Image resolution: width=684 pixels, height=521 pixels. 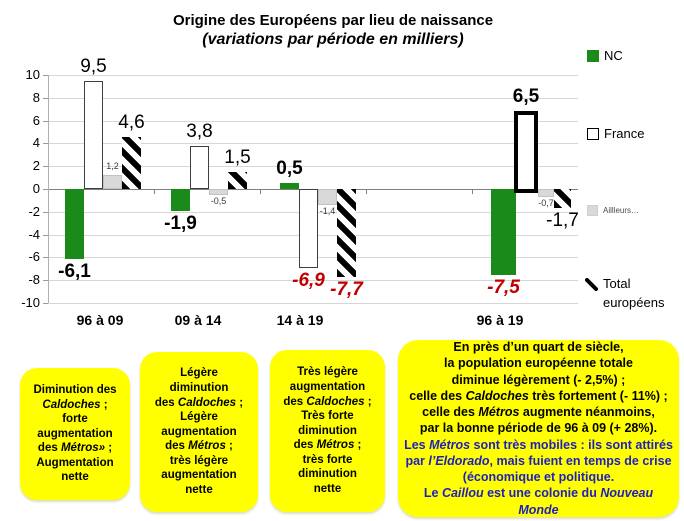 What do you see at coordinates (180, 200) in the screenshot?
I see `bar-nc-09à14` at bounding box center [180, 200].